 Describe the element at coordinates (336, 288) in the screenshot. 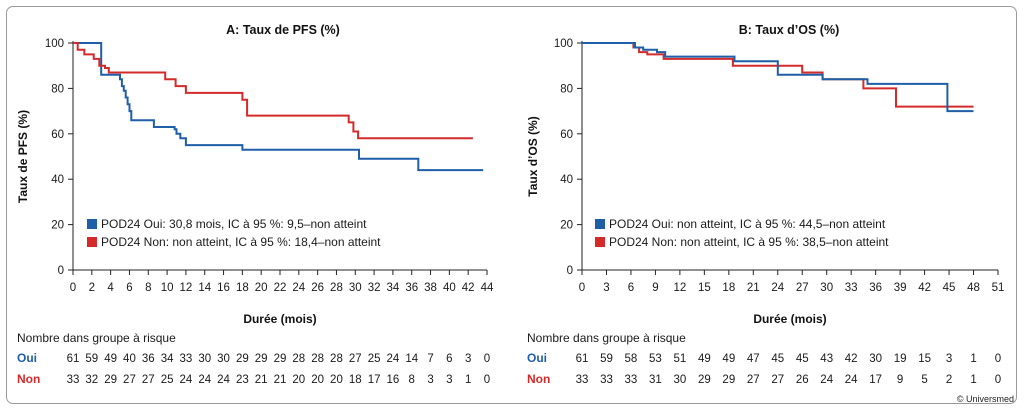

I see `x-tick-label: 28` at that location.